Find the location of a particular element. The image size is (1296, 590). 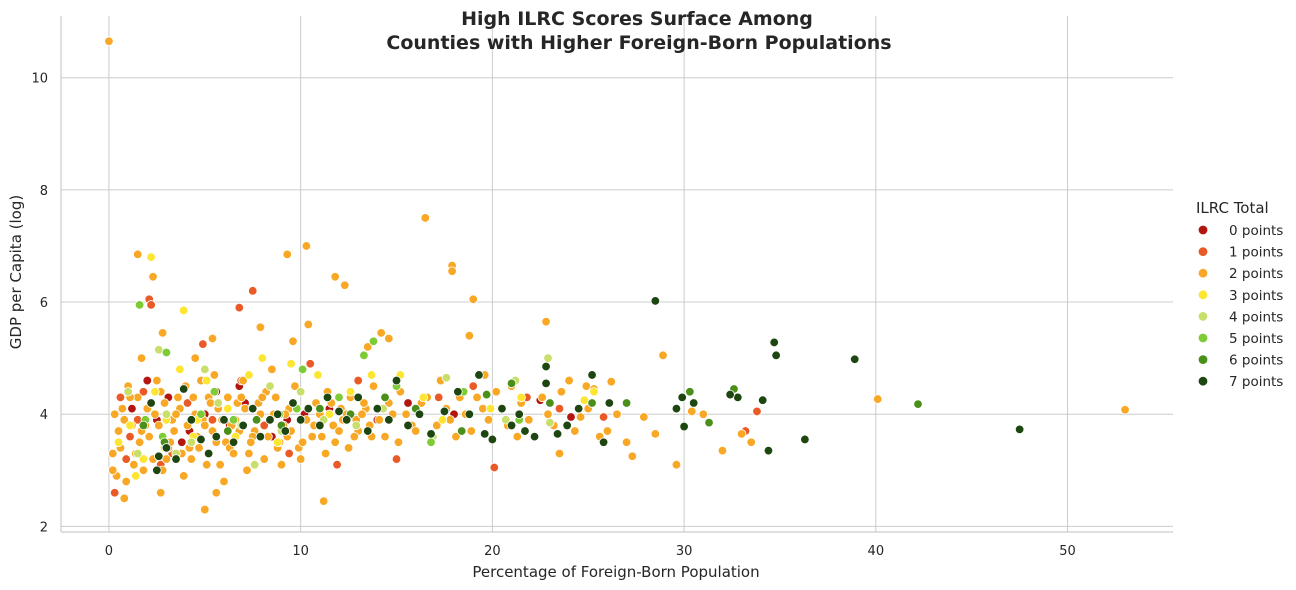

chart-title-line-1: High ILRC Scores Surface Among is located at coordinates (637, 19).